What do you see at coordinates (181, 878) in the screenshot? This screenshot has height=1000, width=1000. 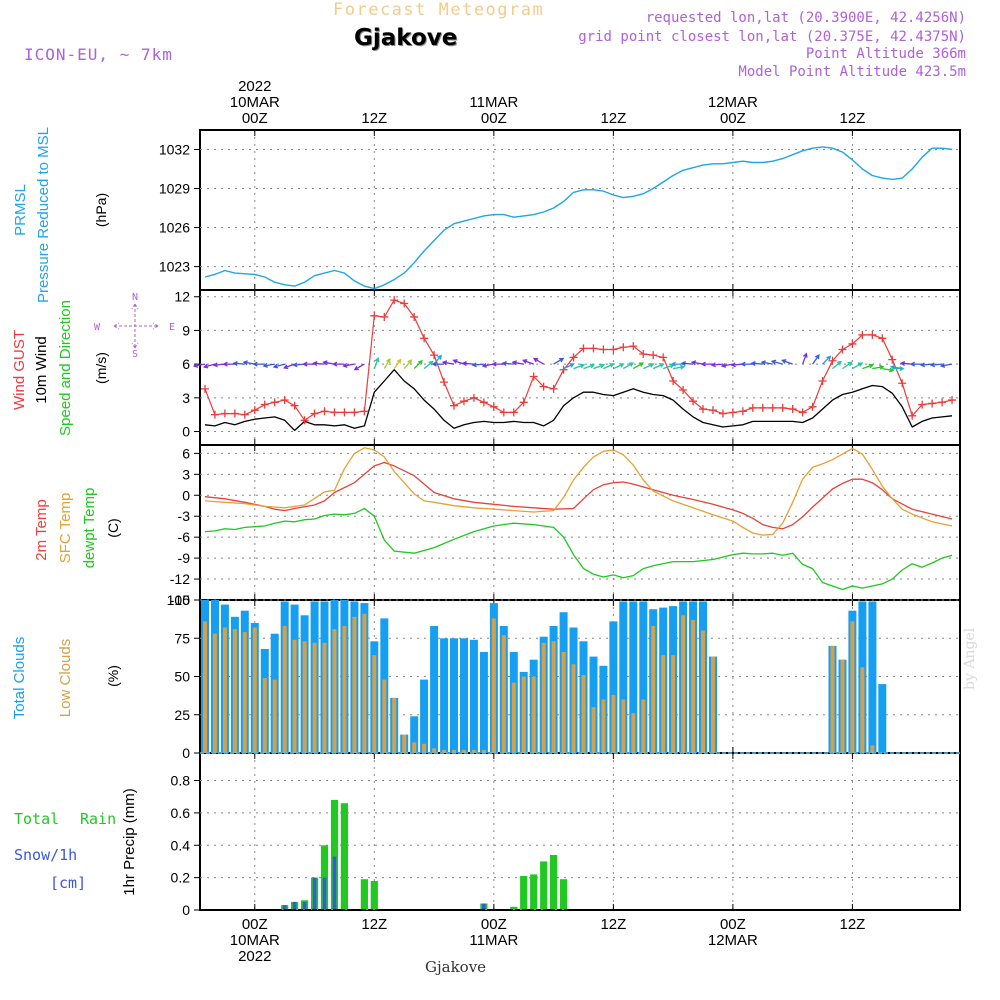 I see `y-tick-label: 0.2` at bounding box center [181, 878].